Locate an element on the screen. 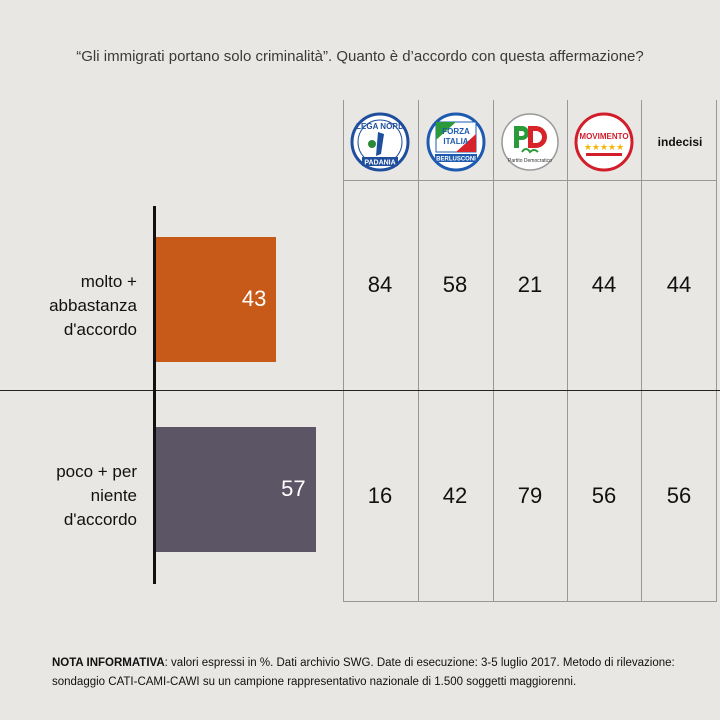 The image size is (720, 720). row-label-line: molto + is located at coordinates (108, 281).